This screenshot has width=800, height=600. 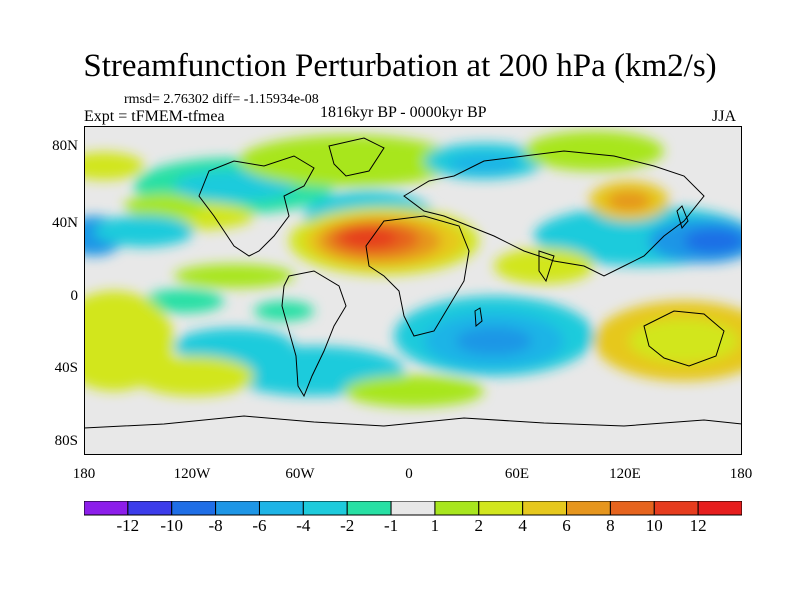 What do you see at coordinates (65, 146) in the screenshot?
I see `lat-label-80n: 80N` at bounding box center [65, 146].